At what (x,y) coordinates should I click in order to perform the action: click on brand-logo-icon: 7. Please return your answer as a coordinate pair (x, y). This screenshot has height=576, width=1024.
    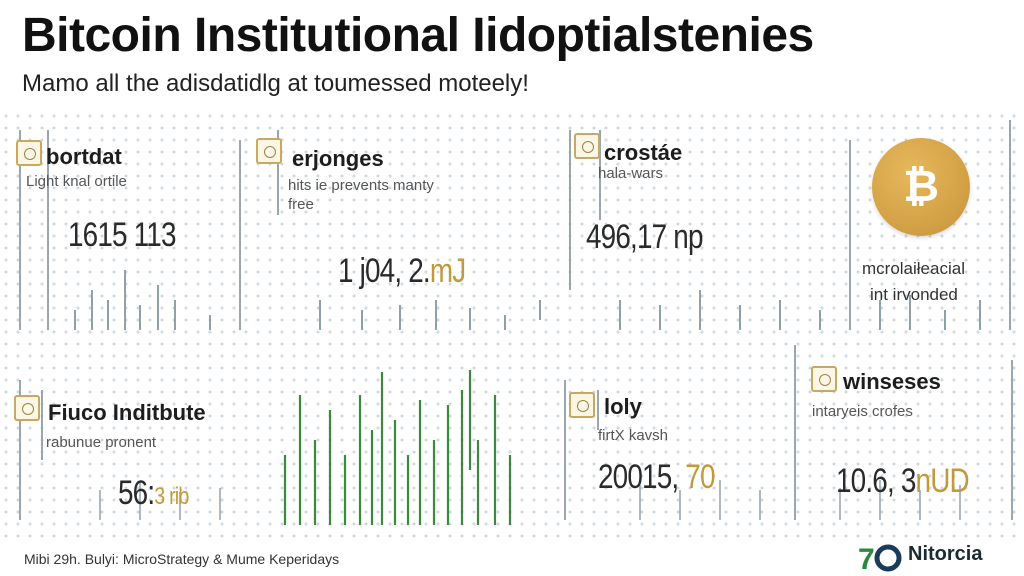
    Looking at the image, I should click on (880, 558).